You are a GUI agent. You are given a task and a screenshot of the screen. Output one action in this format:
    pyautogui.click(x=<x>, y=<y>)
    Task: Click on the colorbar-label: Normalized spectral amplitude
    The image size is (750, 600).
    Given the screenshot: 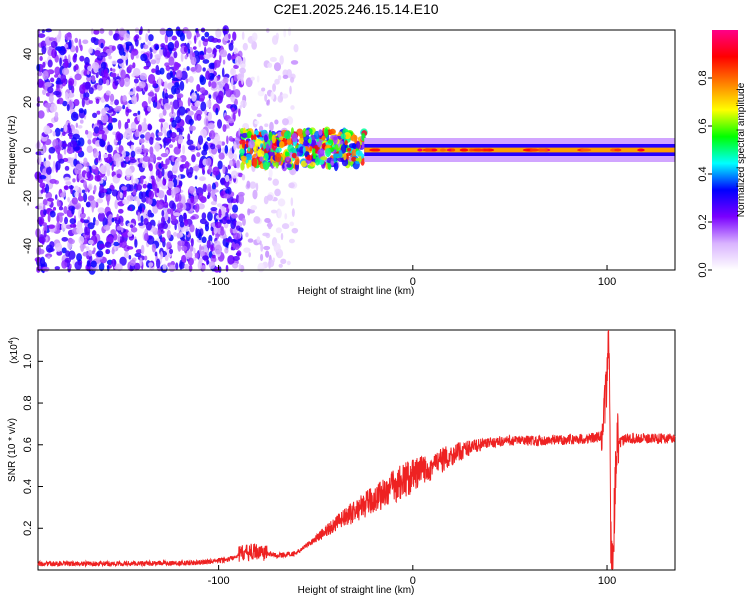 What is the action you would take?
    pyautogui.click(x=741, y=149)
    